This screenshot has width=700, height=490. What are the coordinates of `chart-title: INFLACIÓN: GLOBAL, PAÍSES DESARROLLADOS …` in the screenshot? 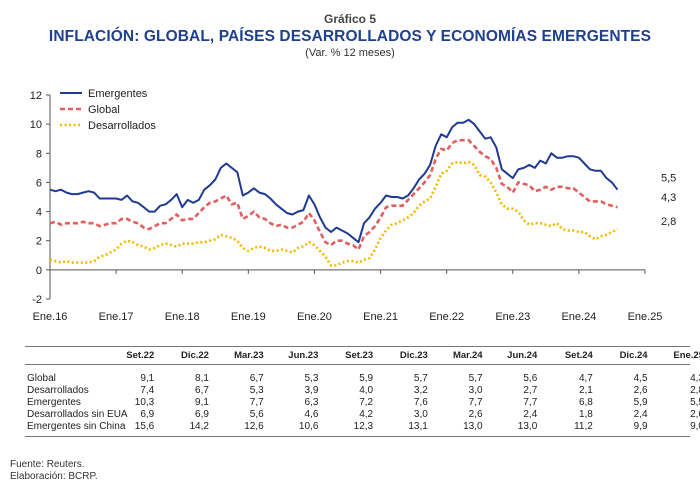 It's located at (350, 36).